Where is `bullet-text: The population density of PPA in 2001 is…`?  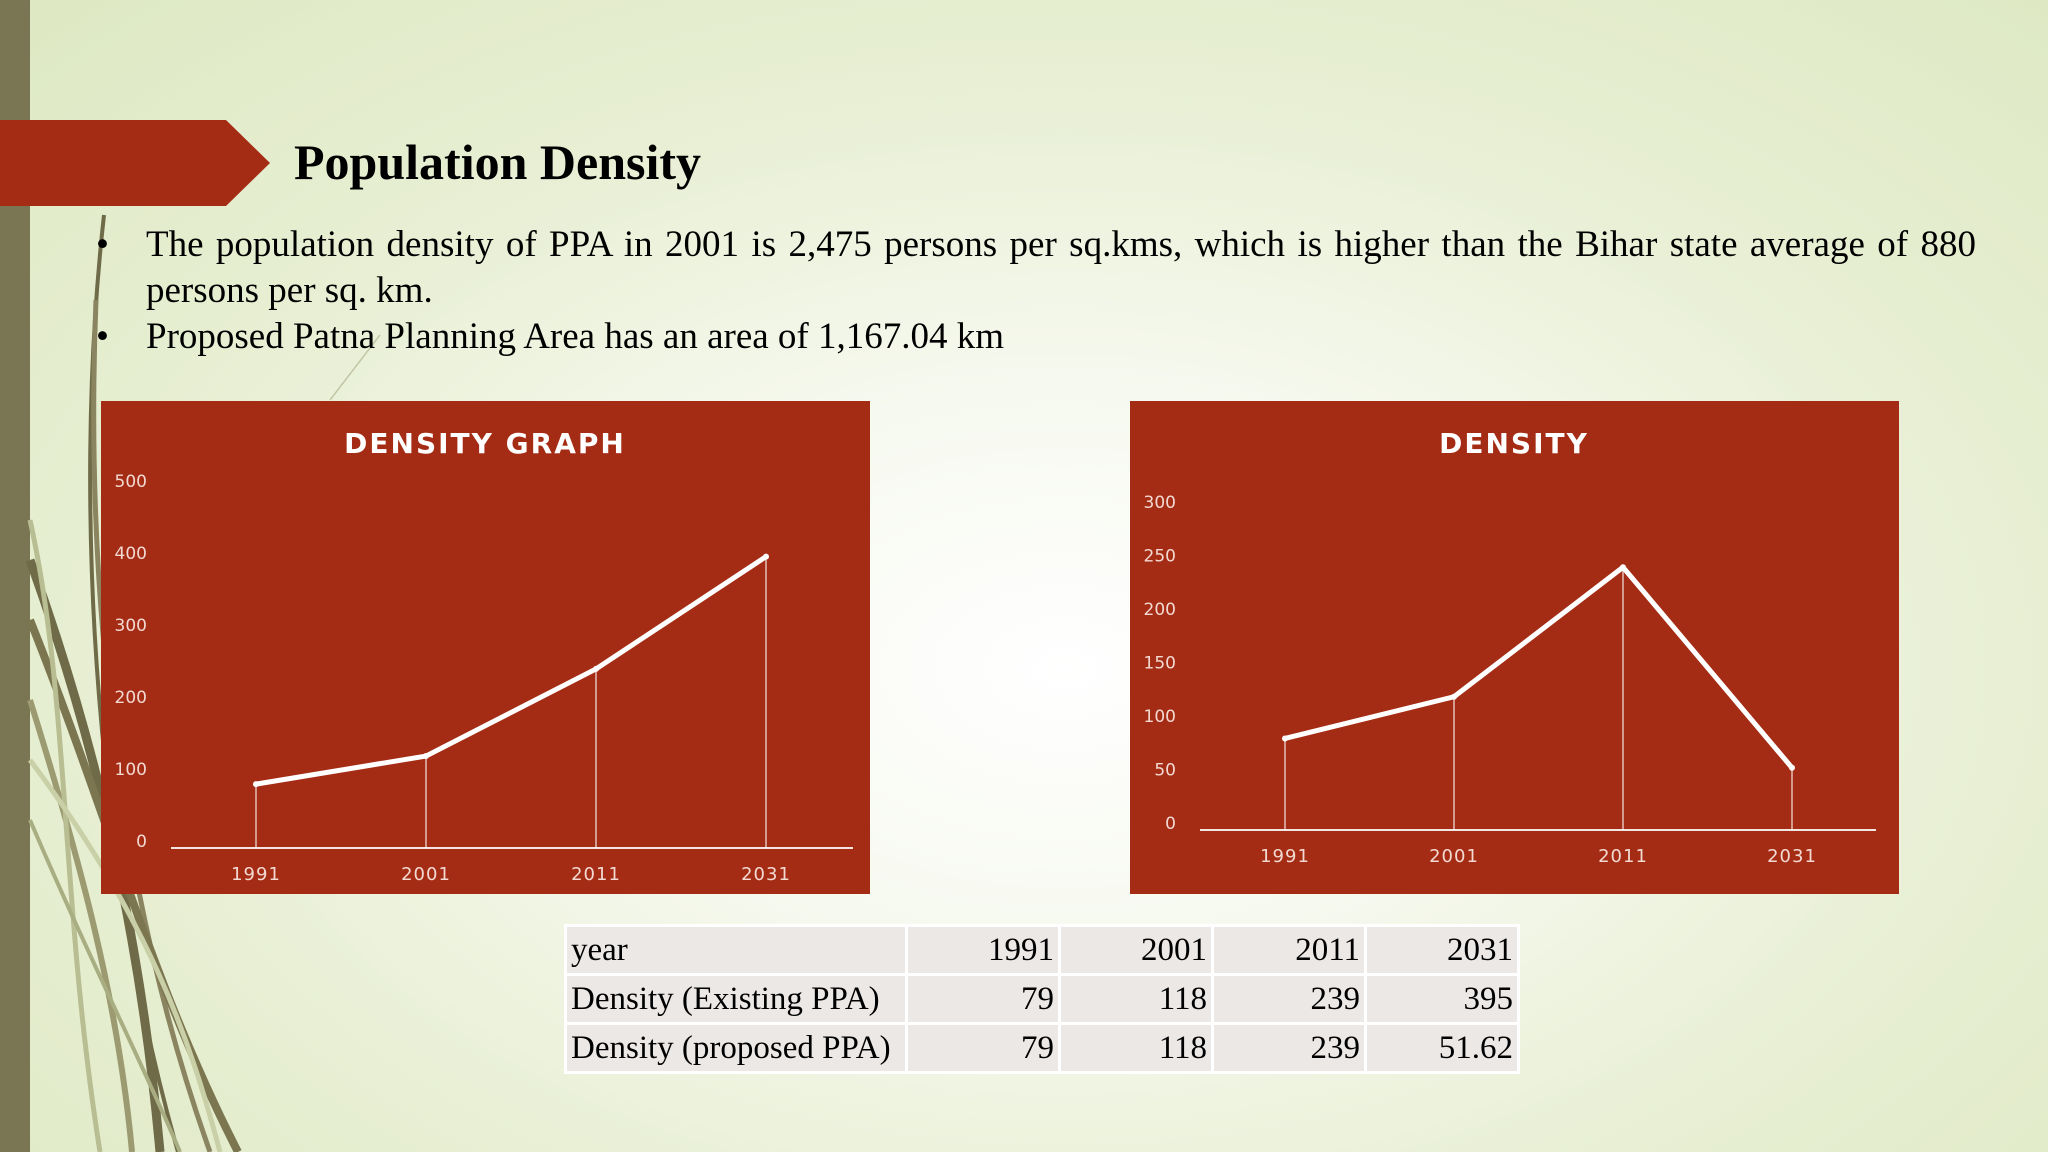
bullet-text: The population density of PPA in 2001 is… is located at coordinates (1061, 267).